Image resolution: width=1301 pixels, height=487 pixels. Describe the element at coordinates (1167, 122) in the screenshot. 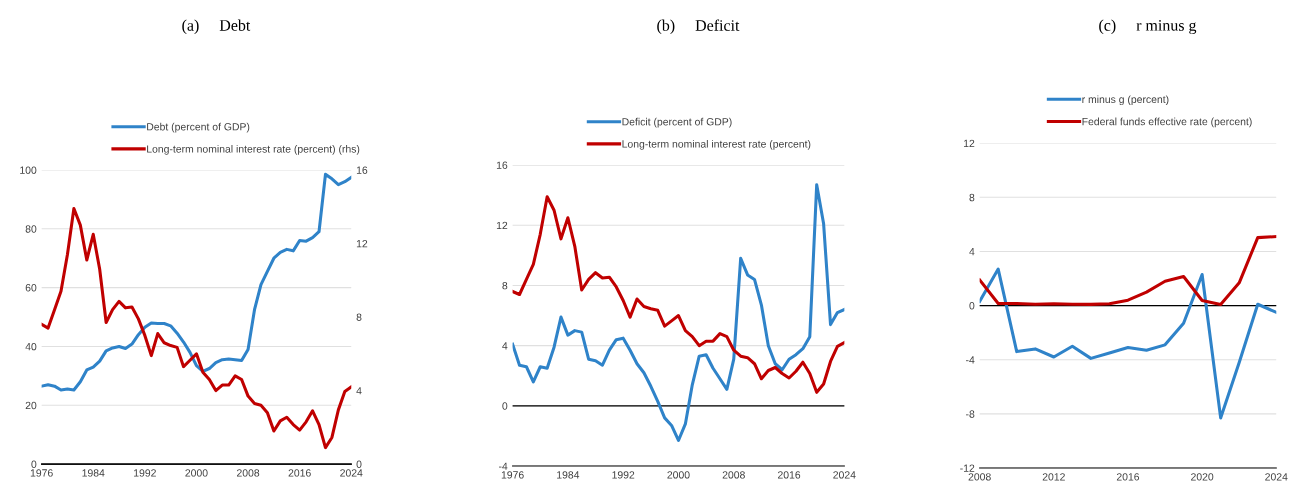

I see `legend-label: Federal funds effective rate (percent)` at that location.